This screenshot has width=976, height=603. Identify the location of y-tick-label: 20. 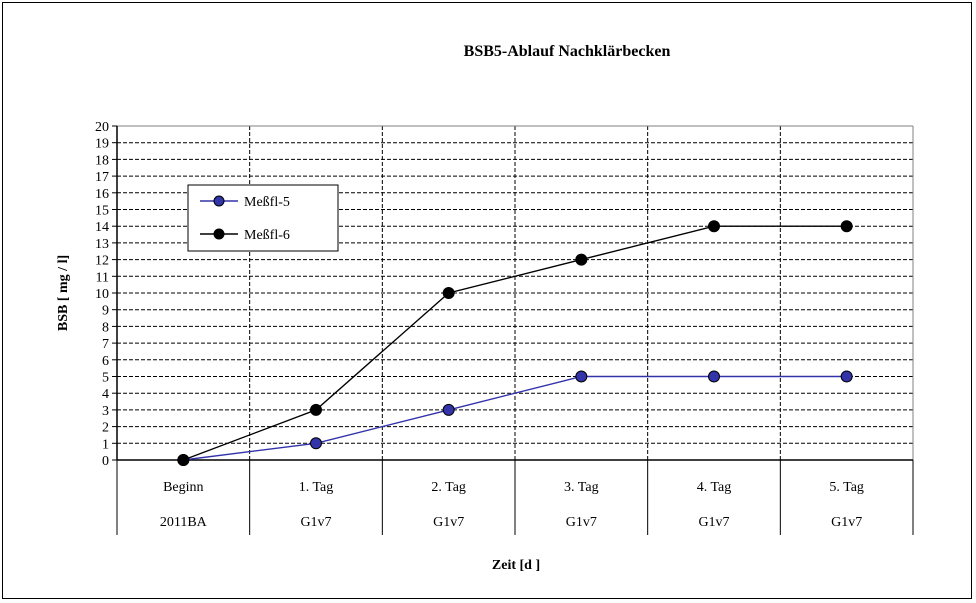
(102, 127).